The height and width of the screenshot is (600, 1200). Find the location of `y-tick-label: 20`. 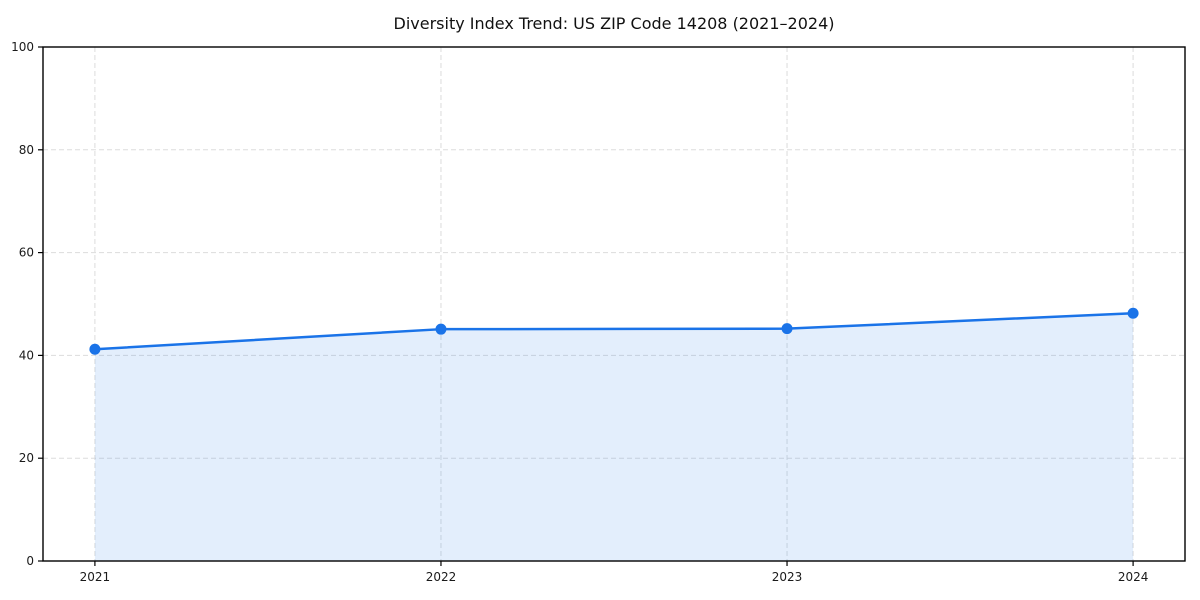

y-tick-label: 20 is located at coordinates (26, 458).